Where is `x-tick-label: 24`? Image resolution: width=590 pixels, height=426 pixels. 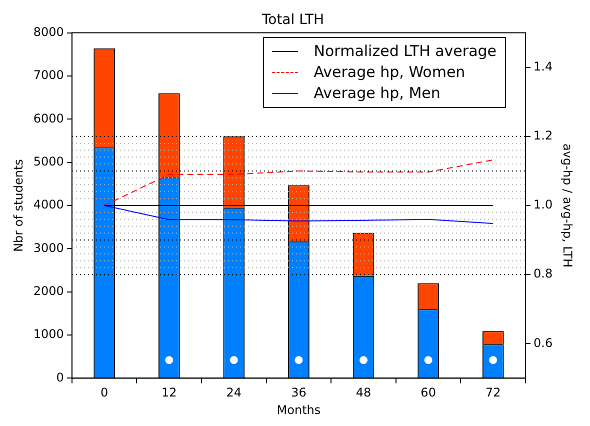
x-tick-label: 24 is located at coordinates (234, 393).